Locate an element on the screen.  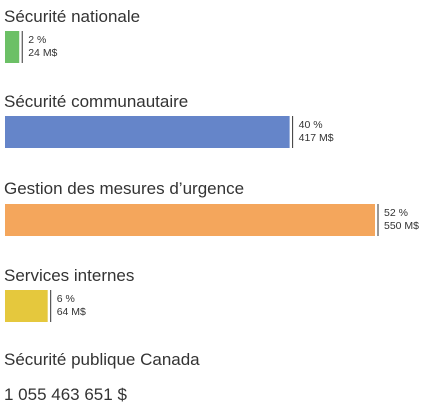
bar-group: Gestion des mesures d’urgence 52 %550 M$ is located at coordinates (211, 207).